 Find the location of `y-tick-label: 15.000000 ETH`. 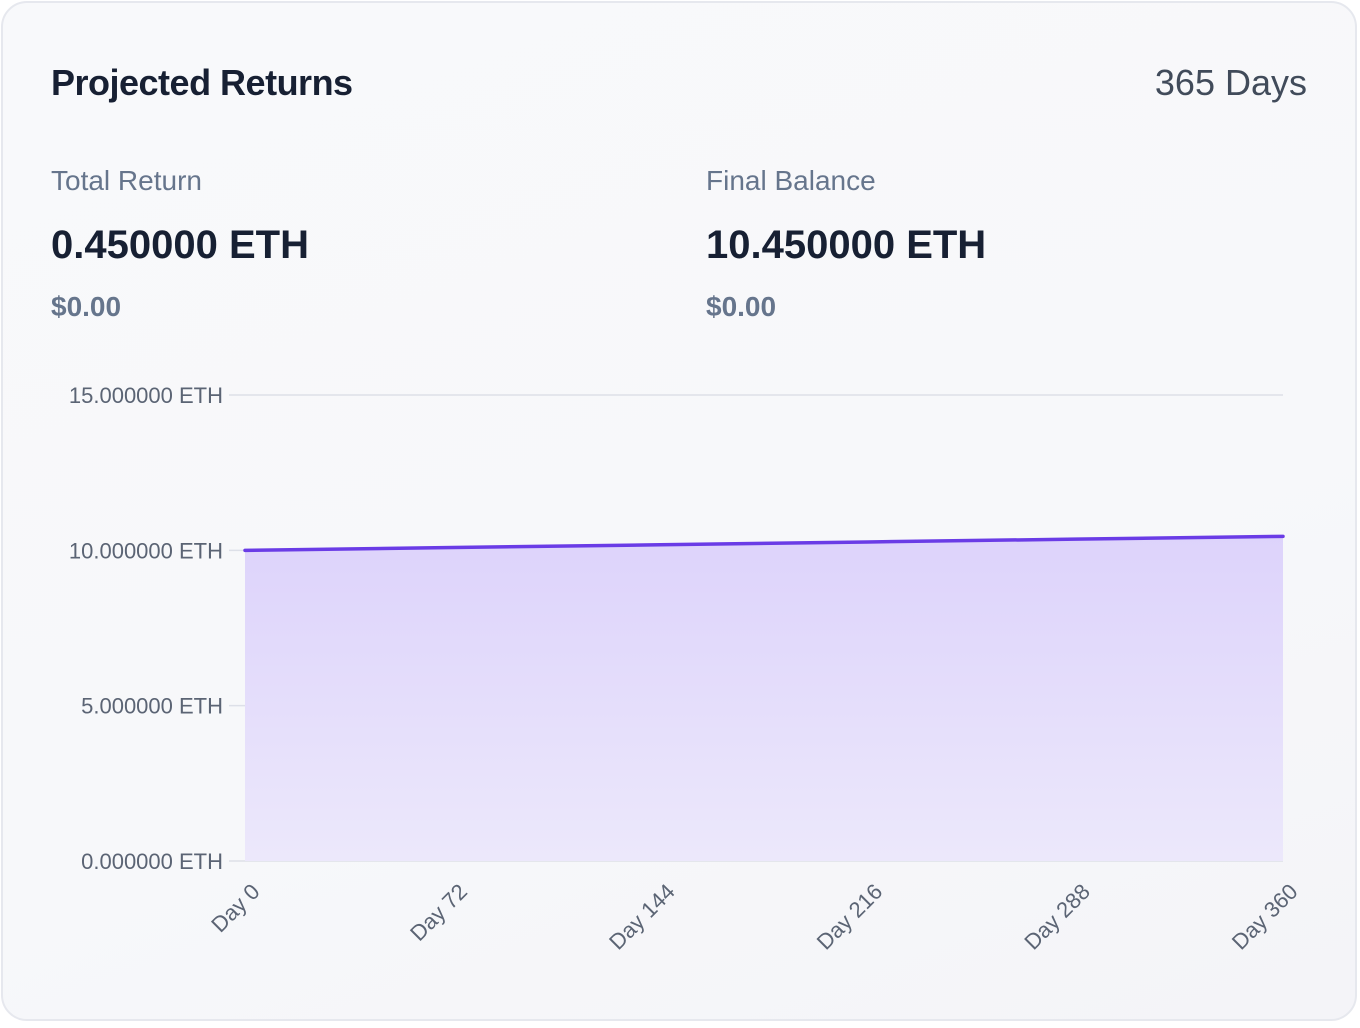

y-tick-label: 15.000000 ETH is located at coordinates (146, 395).